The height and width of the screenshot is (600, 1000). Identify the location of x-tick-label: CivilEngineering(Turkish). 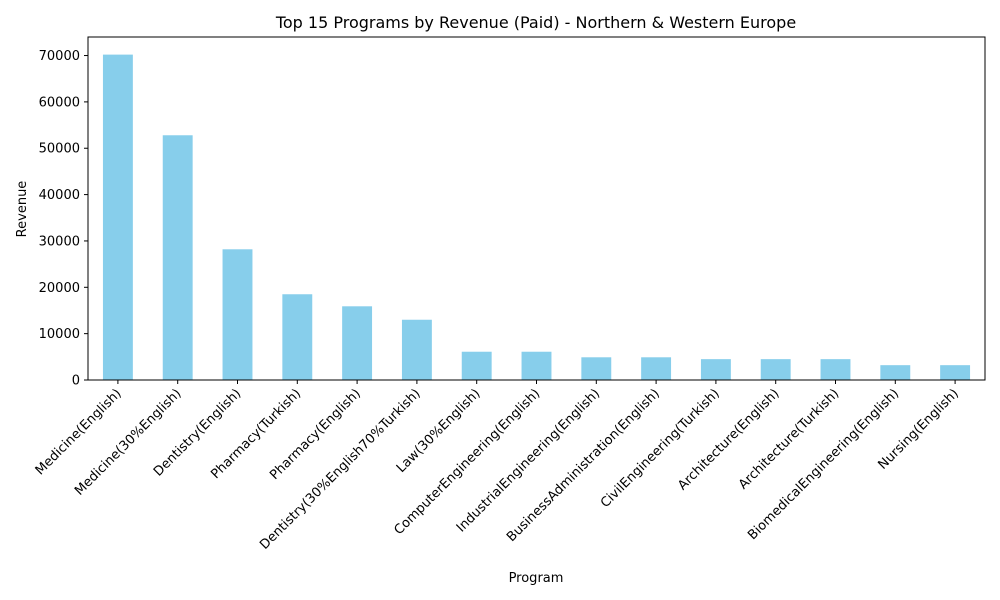
(660, 448).